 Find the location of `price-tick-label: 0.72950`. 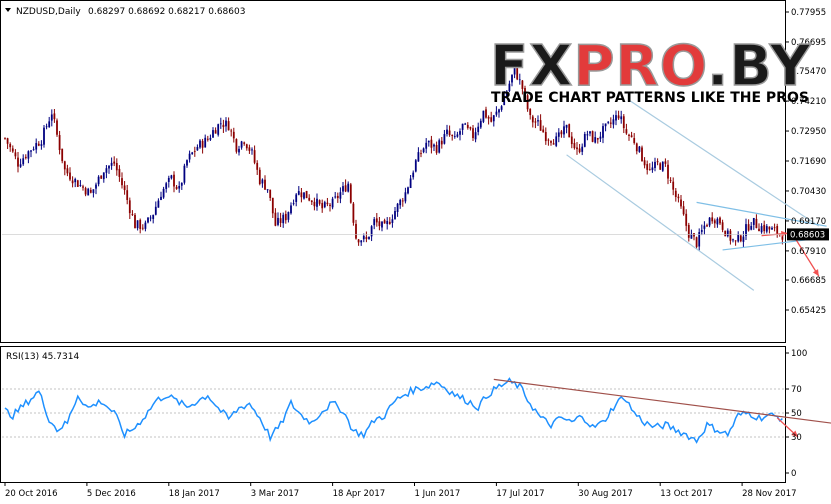

price-tick-label: 0.72950 is located at coordinates (808, 132).